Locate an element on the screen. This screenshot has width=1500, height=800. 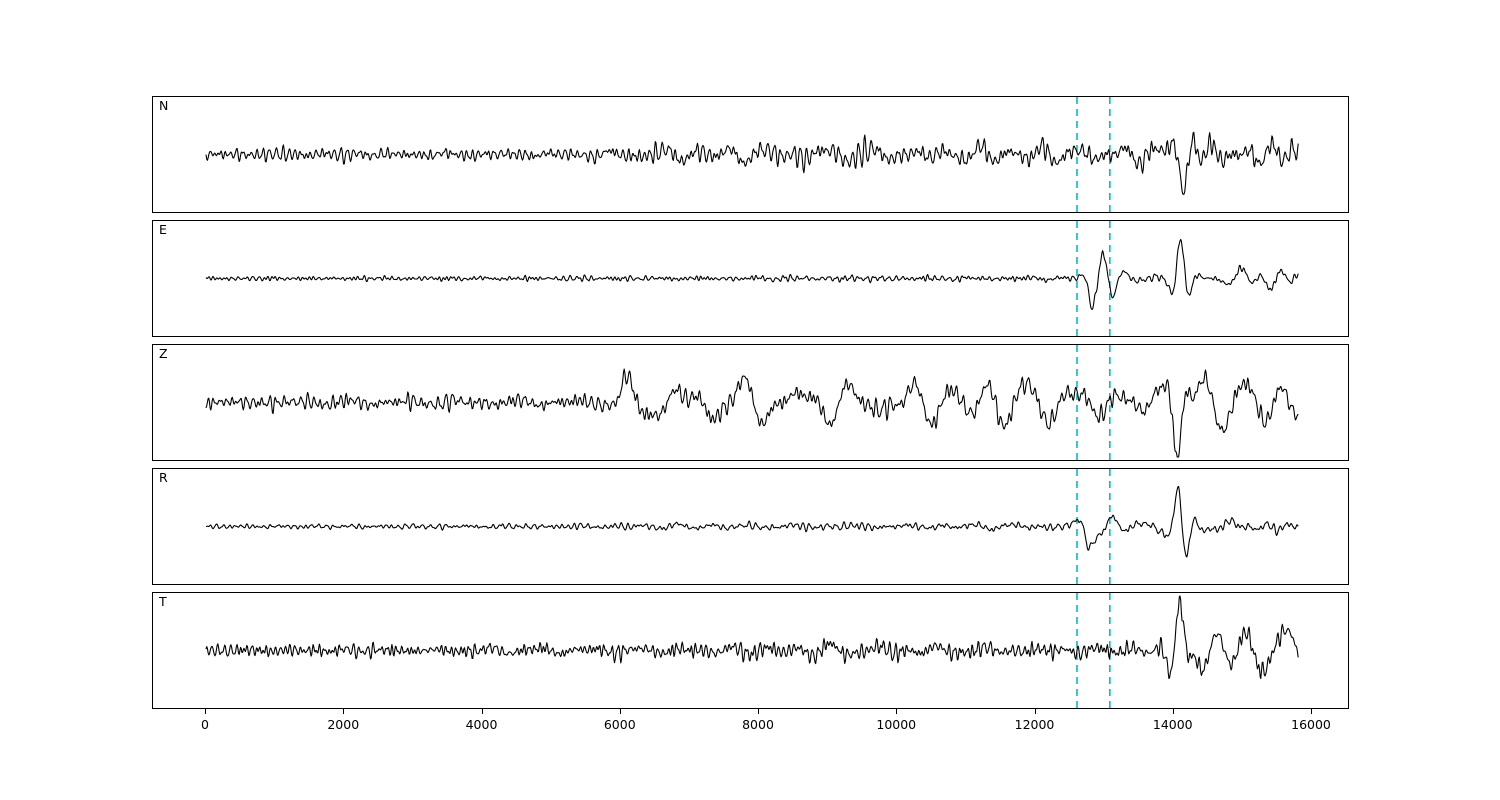
x-axis: 0 2000 4000 6000 8000 10000 12000 14000 16000 is located at coordinates (750, 729).